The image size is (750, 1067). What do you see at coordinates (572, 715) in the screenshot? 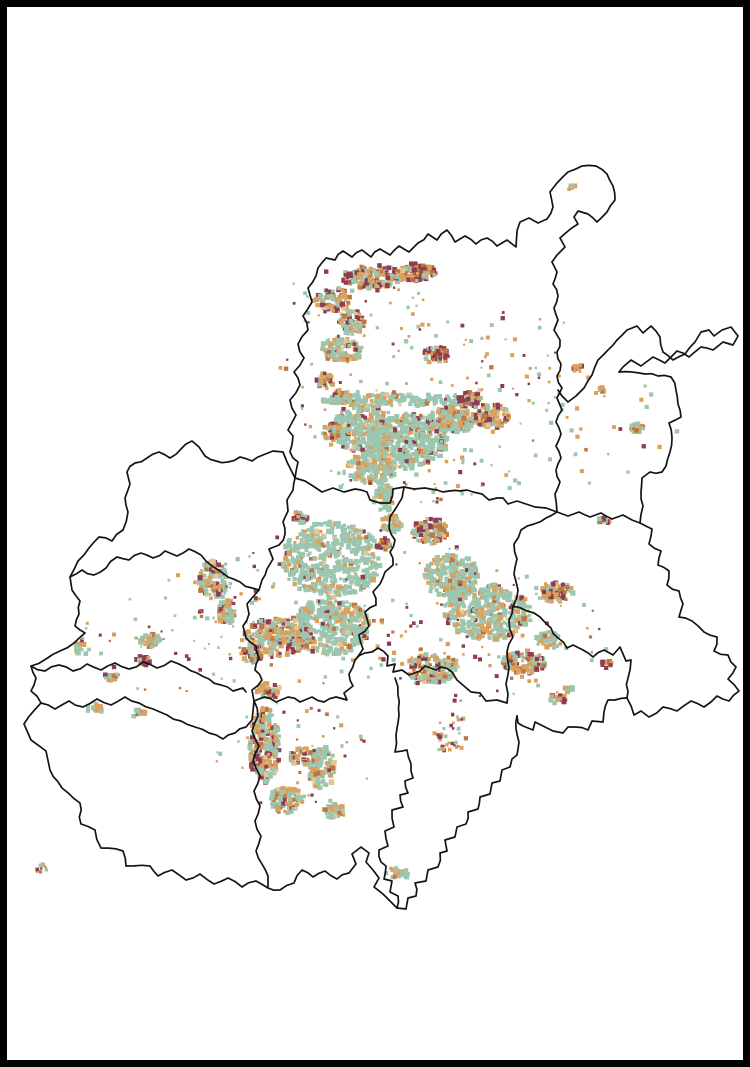
I see `boundary-lesedi-south` at bounding box center [572, 715].